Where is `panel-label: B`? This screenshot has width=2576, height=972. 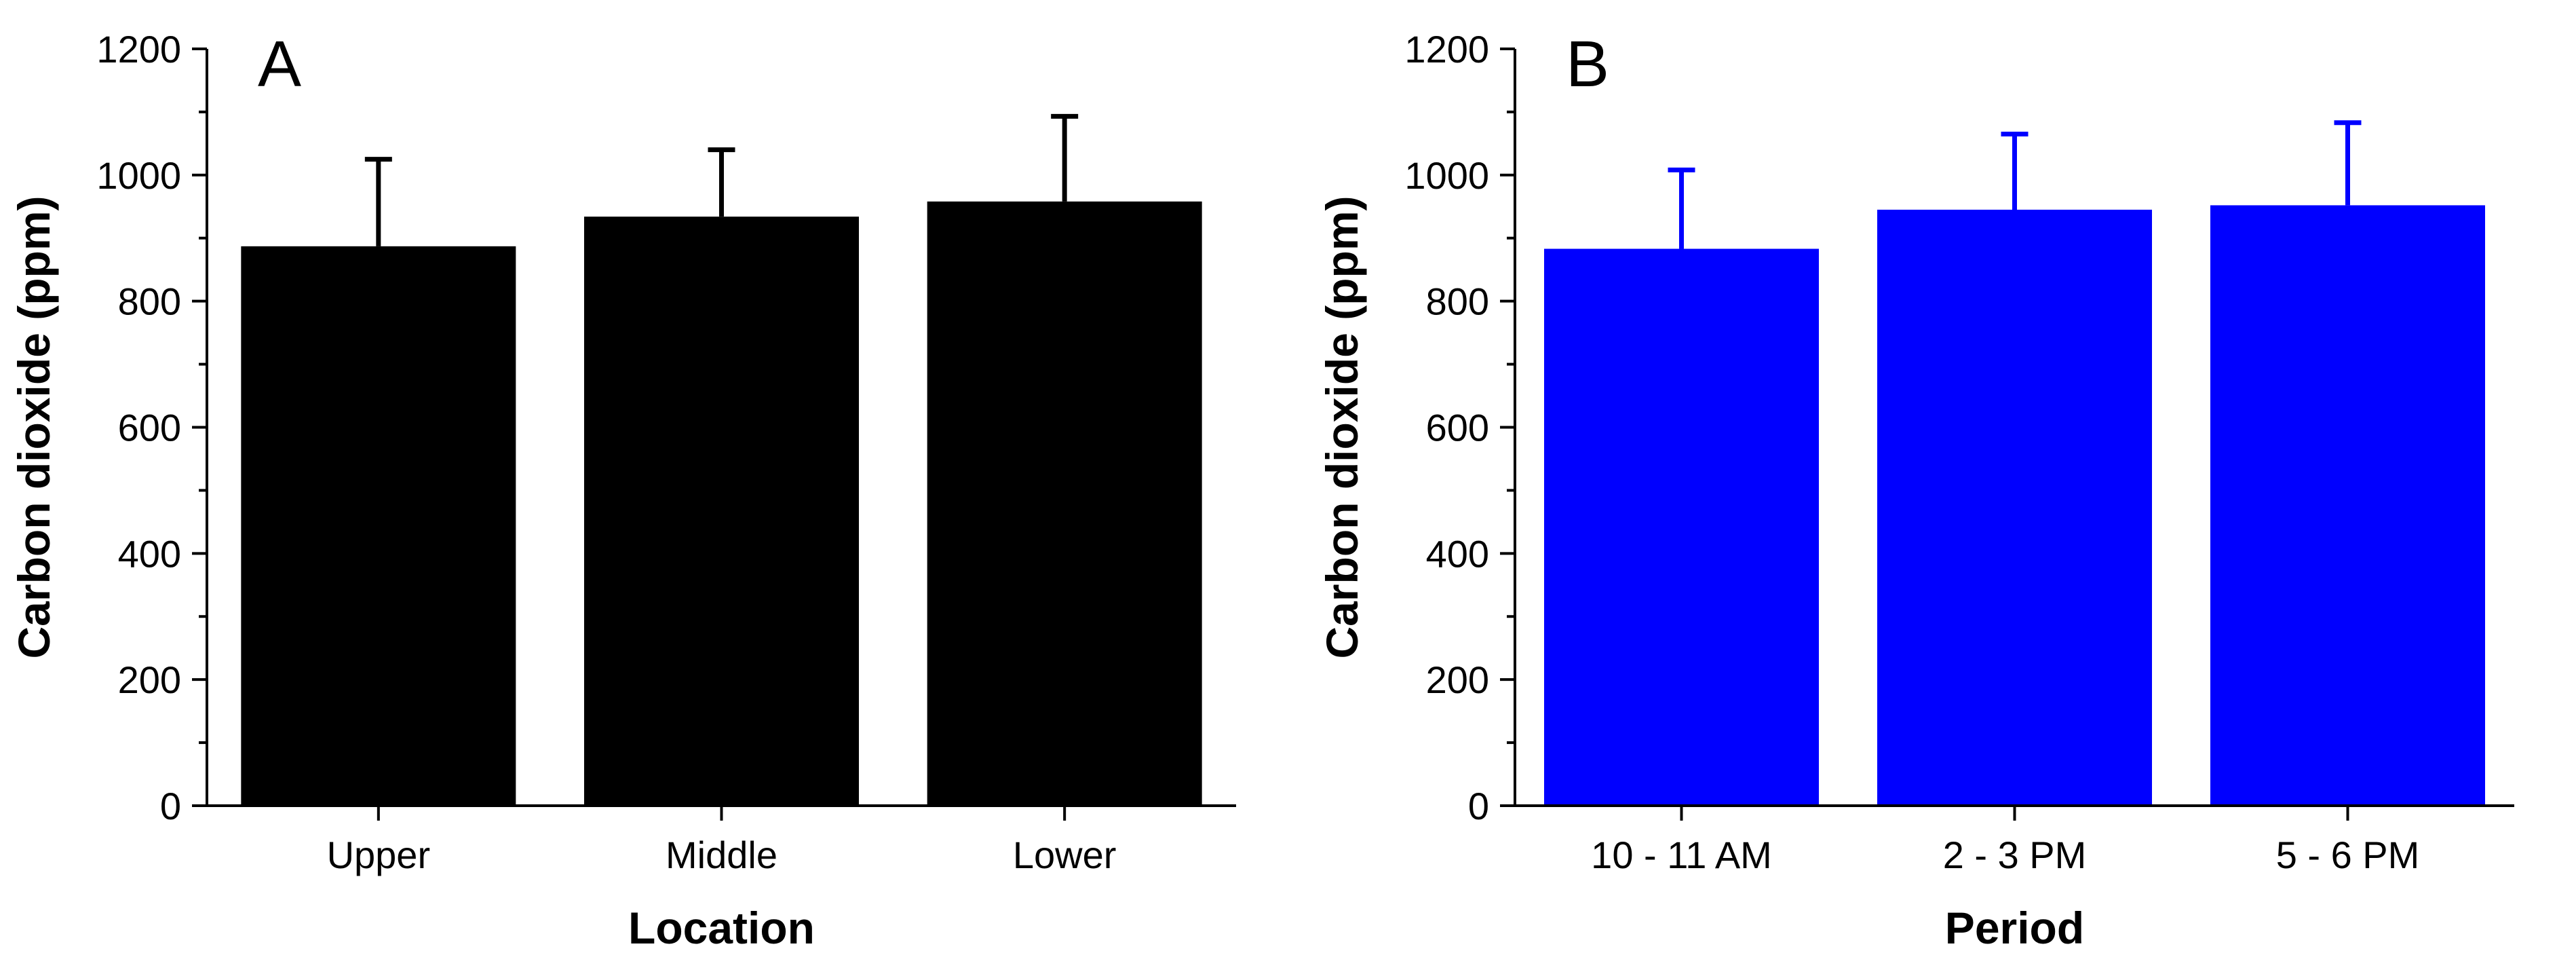
panel-label: B is located at coordinates (1587, 64).